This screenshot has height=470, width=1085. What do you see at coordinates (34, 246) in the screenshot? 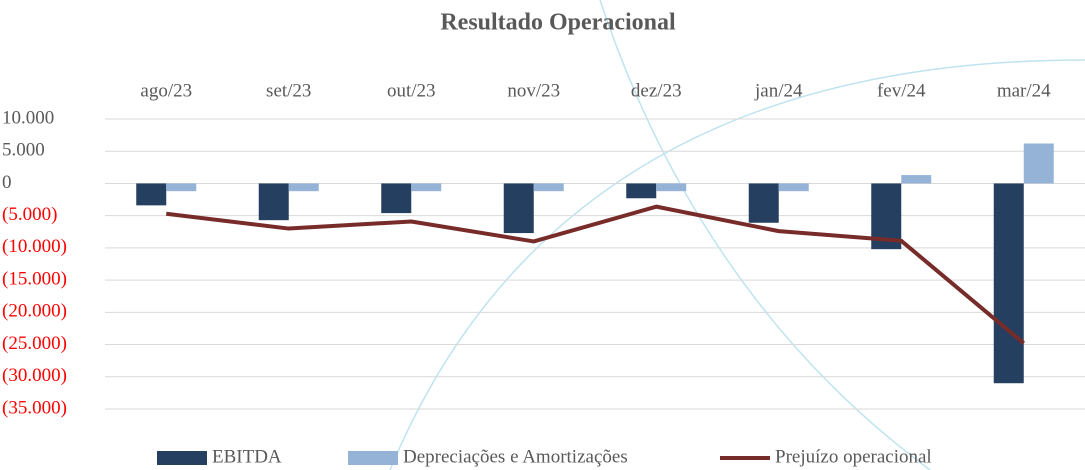
I see `y-tick-label: (10.000)` at bounding box center [34, 246].